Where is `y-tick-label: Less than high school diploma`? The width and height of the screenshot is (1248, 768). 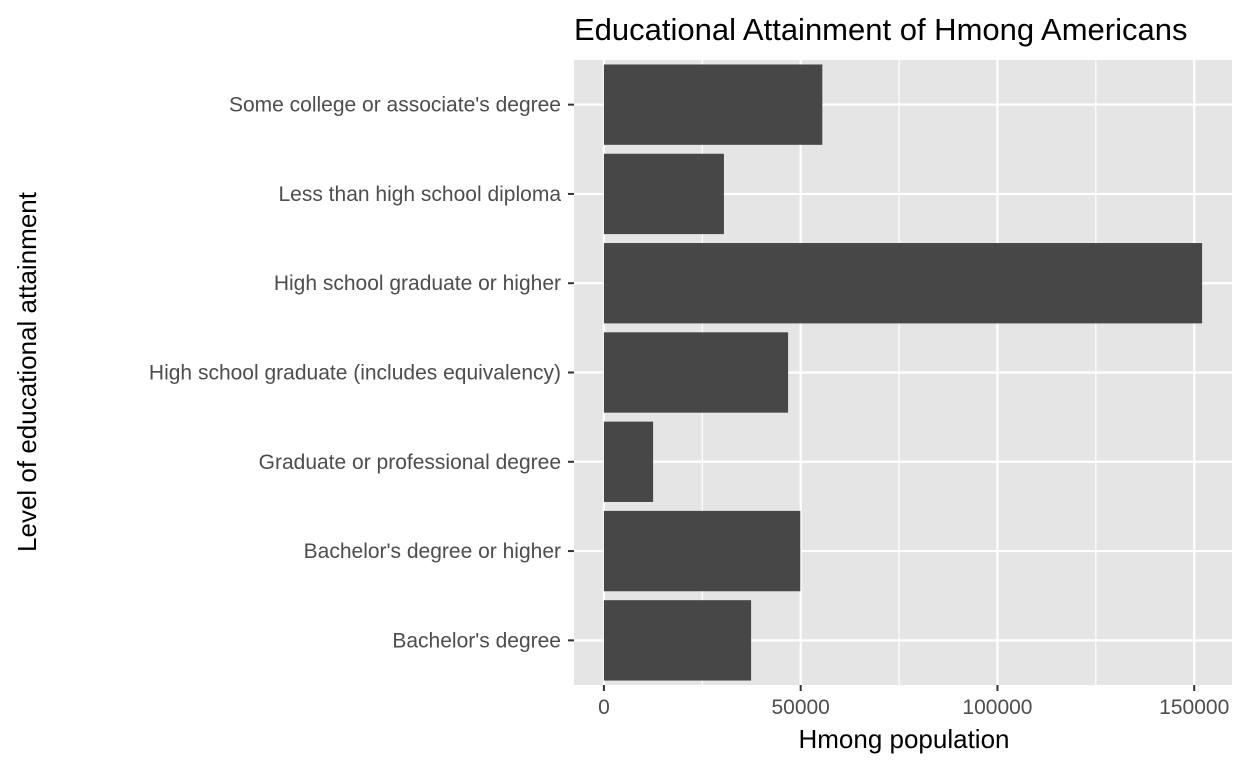
y-tick-label: Less than high school diploma is located at coordinates (419, 194).